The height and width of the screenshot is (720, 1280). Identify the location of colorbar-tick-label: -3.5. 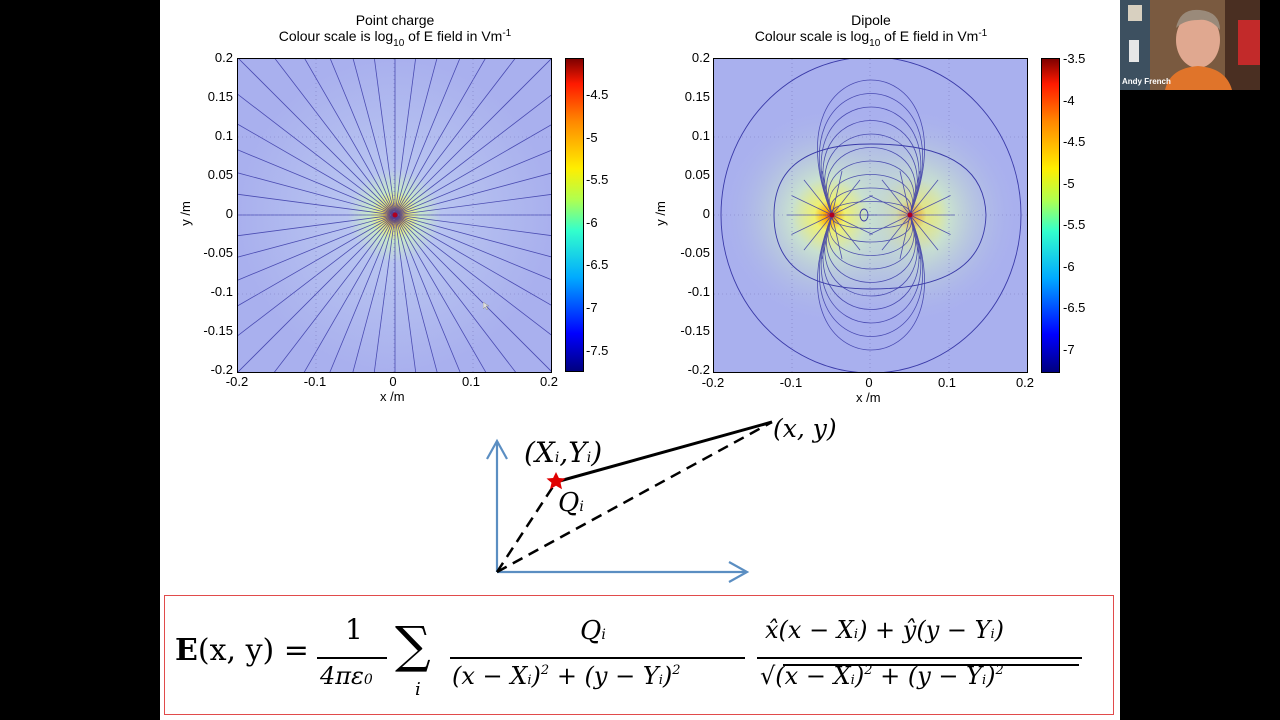
(1074, 58).